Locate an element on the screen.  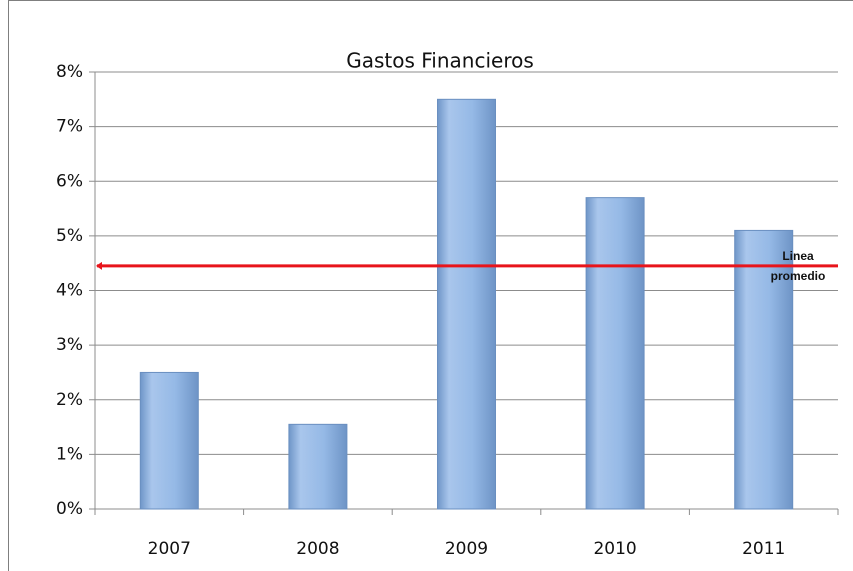
x-tick-label: 2009 is located at coordinates (466, 549).